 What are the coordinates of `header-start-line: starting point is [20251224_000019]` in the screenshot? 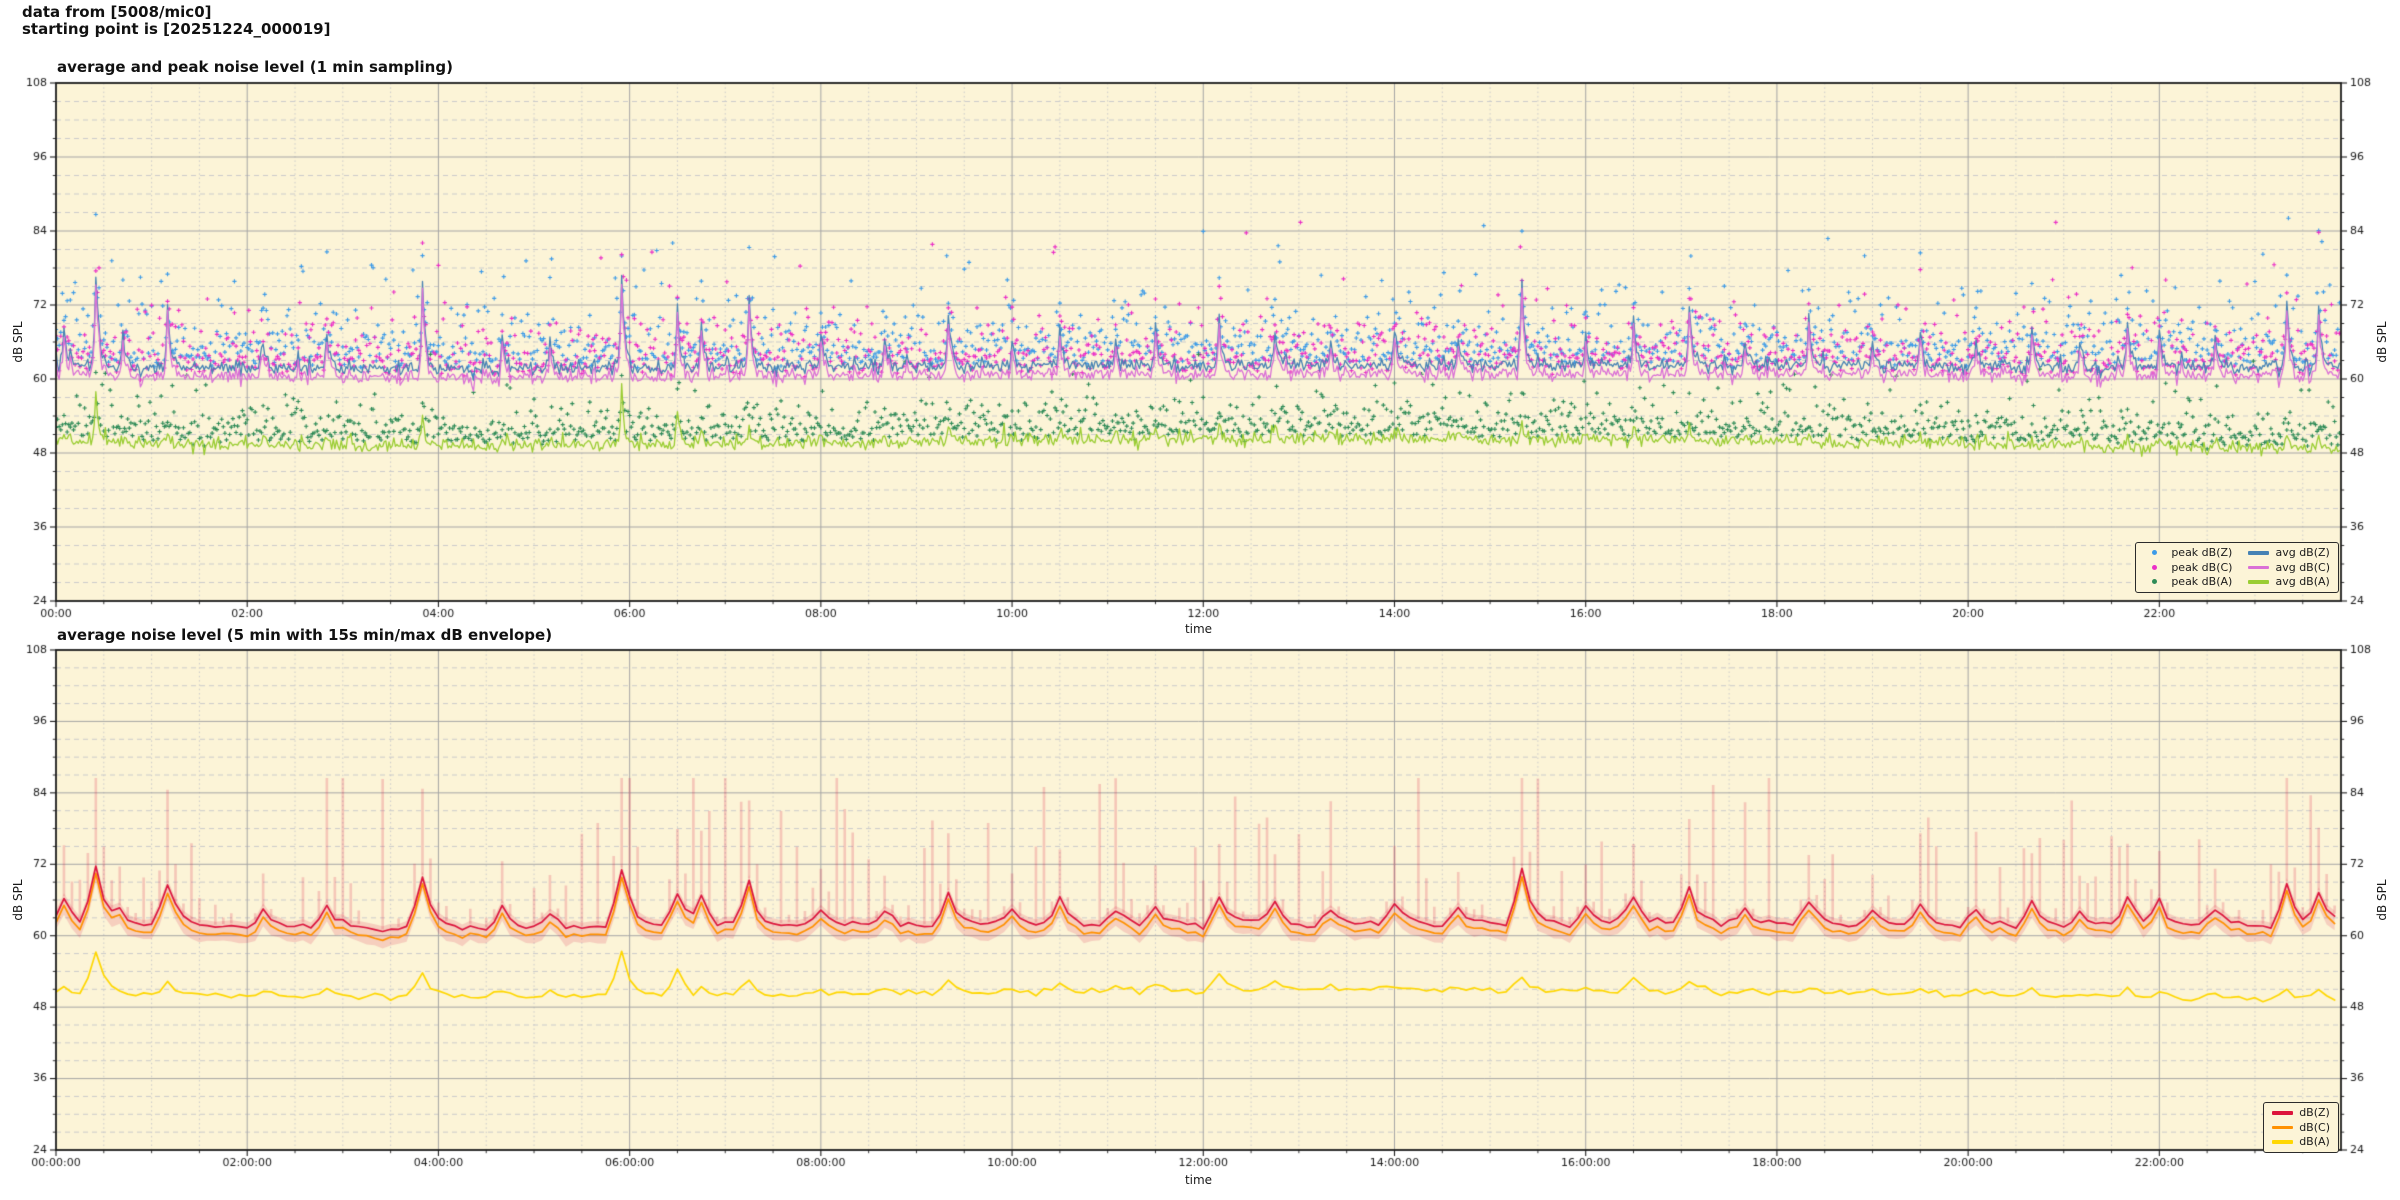 It's located at (176, 29).